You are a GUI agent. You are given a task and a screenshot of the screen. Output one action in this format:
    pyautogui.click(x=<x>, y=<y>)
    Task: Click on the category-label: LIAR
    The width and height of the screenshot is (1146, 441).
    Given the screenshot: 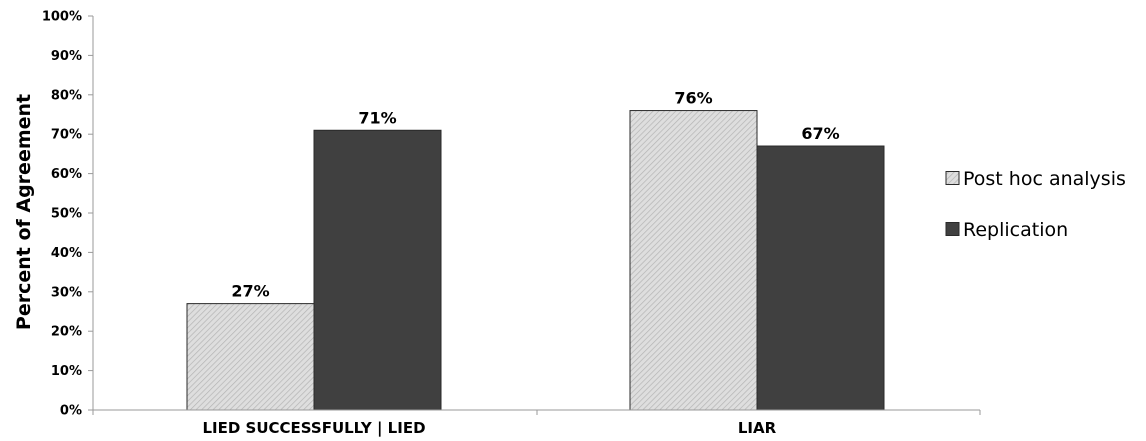 What is the action you would take?
    pyautogui.click(x=757, y=428)
    